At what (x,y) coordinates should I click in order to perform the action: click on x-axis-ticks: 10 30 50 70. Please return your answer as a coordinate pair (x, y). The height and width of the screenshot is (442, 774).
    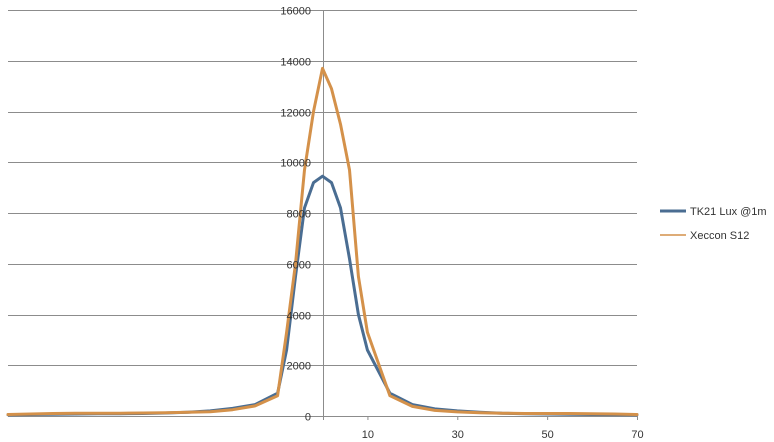
    Looking at the image, I should click on (503, 428).